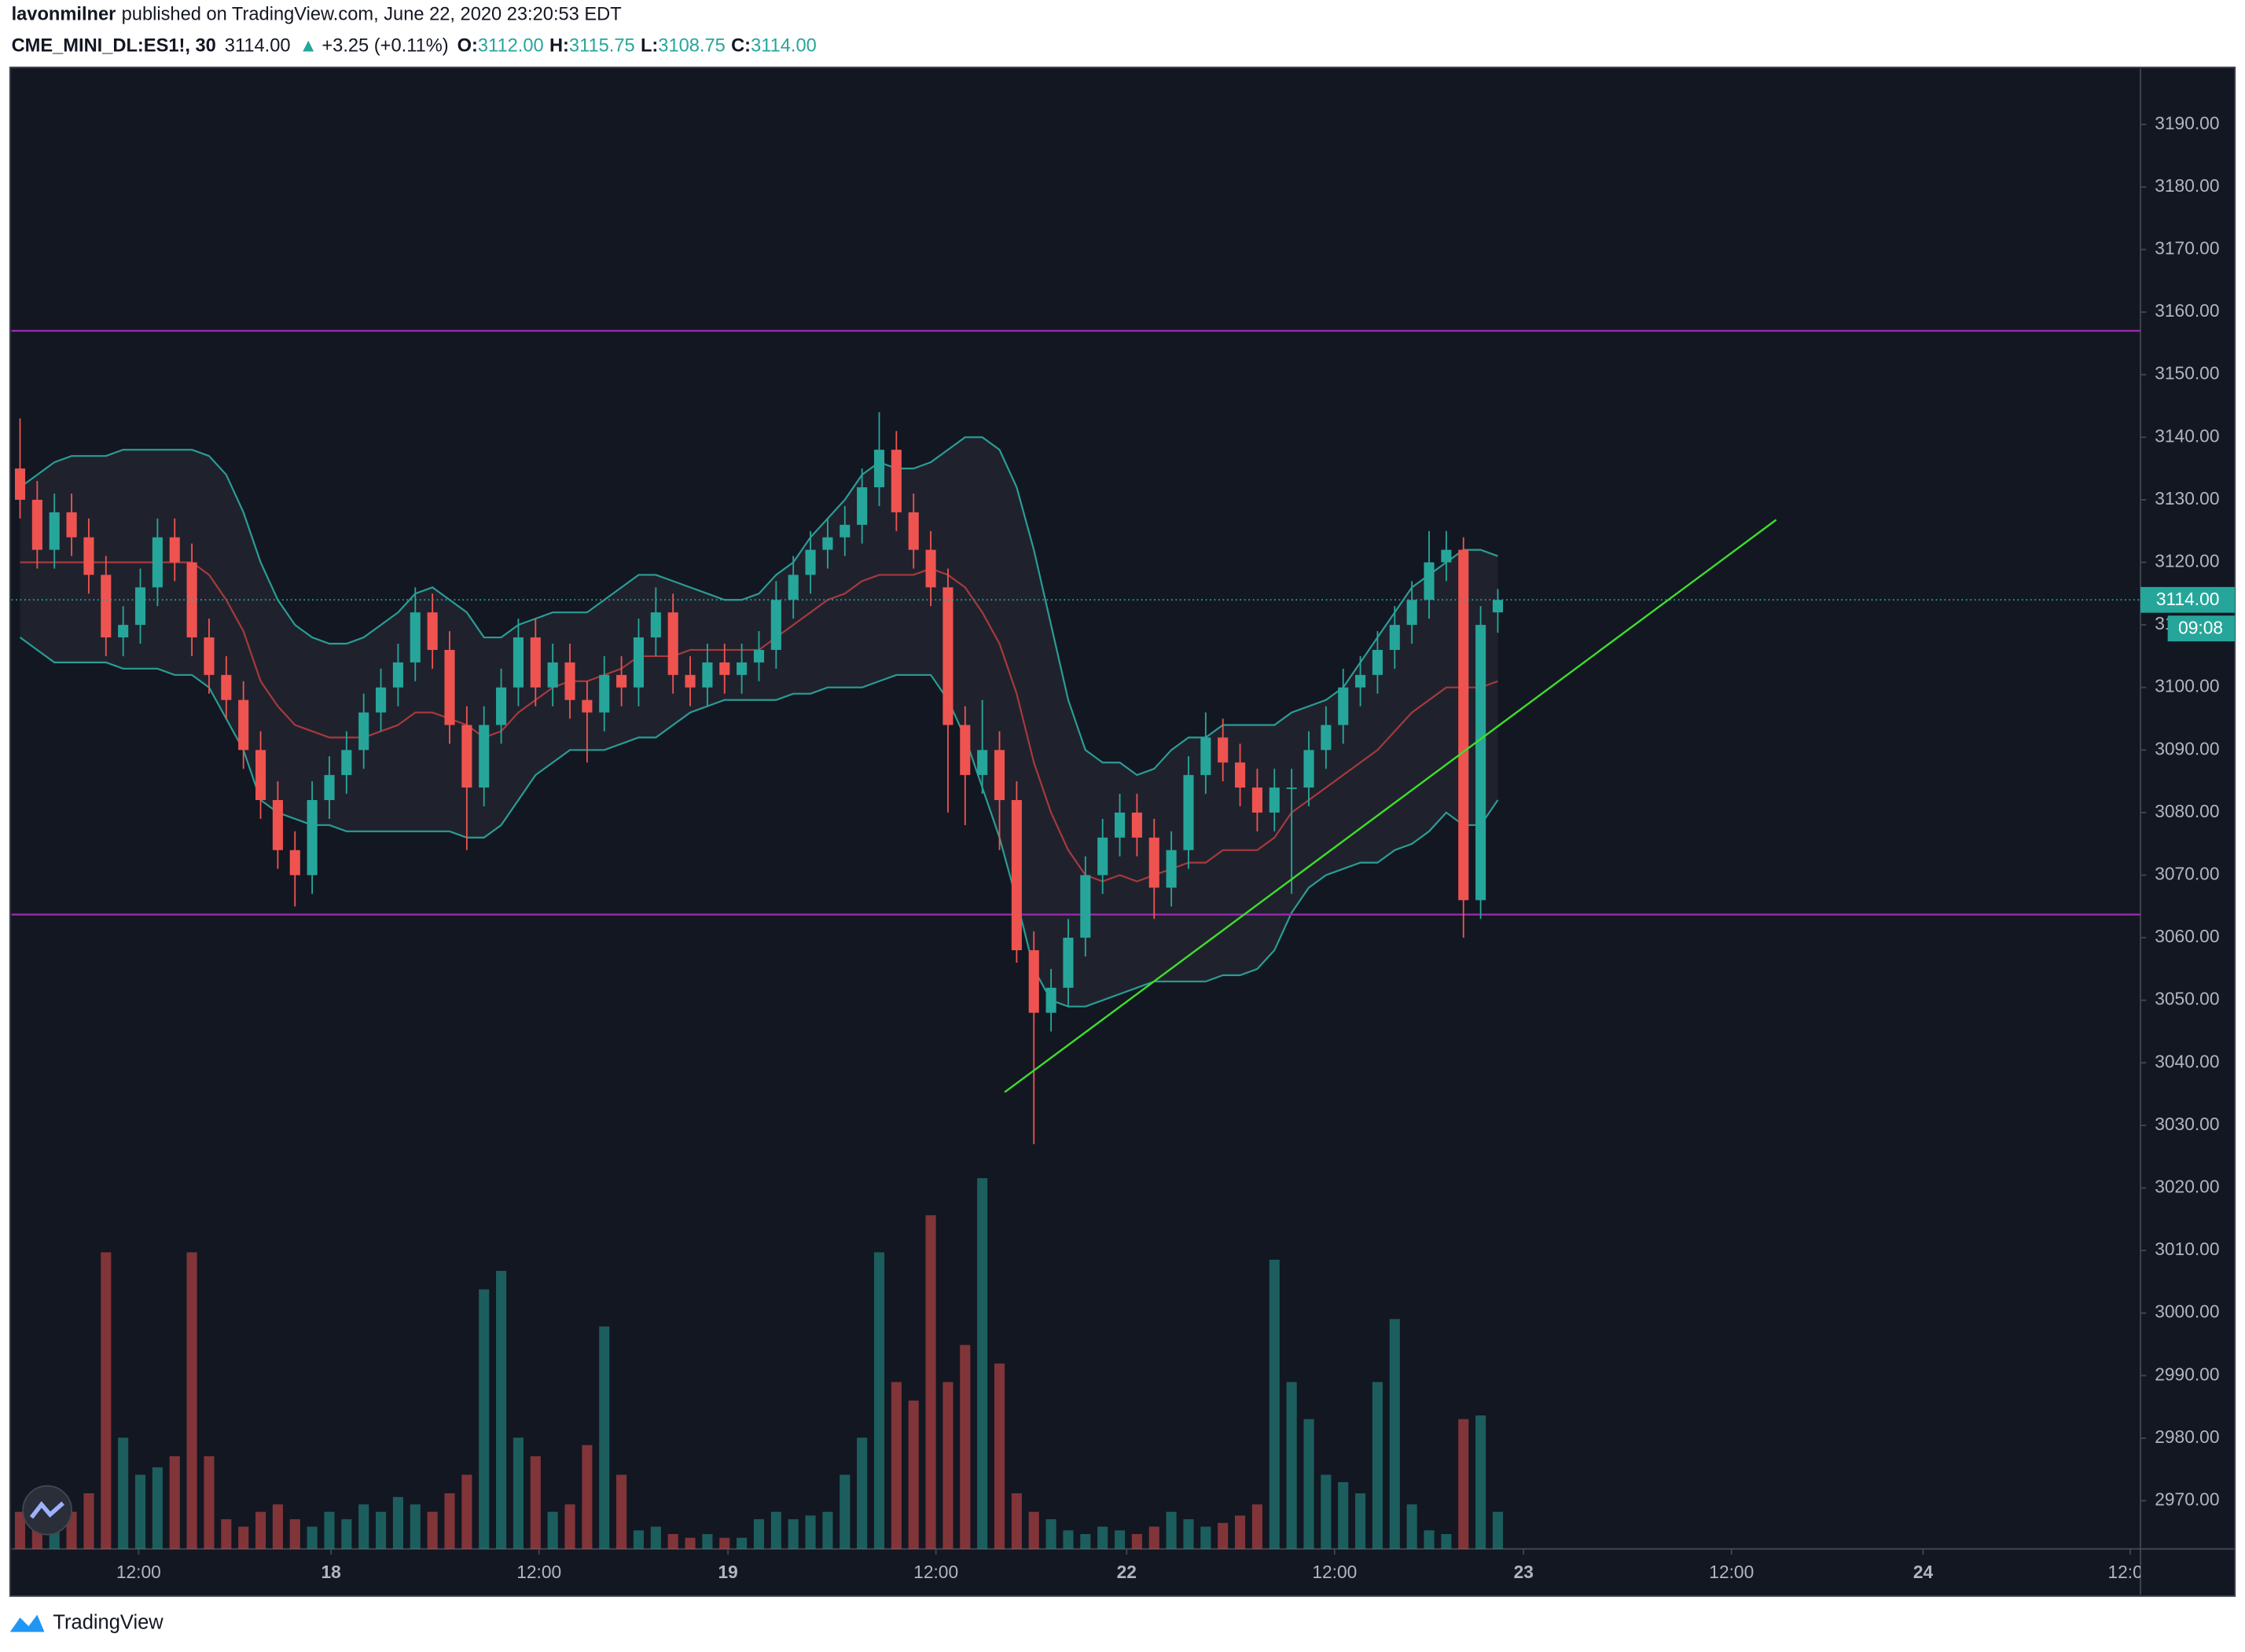  What do you see at coordinates (2187, 248) in the screenshot?
I see `y-tick-label: 3170.00` at bounding box center [2187, 248].